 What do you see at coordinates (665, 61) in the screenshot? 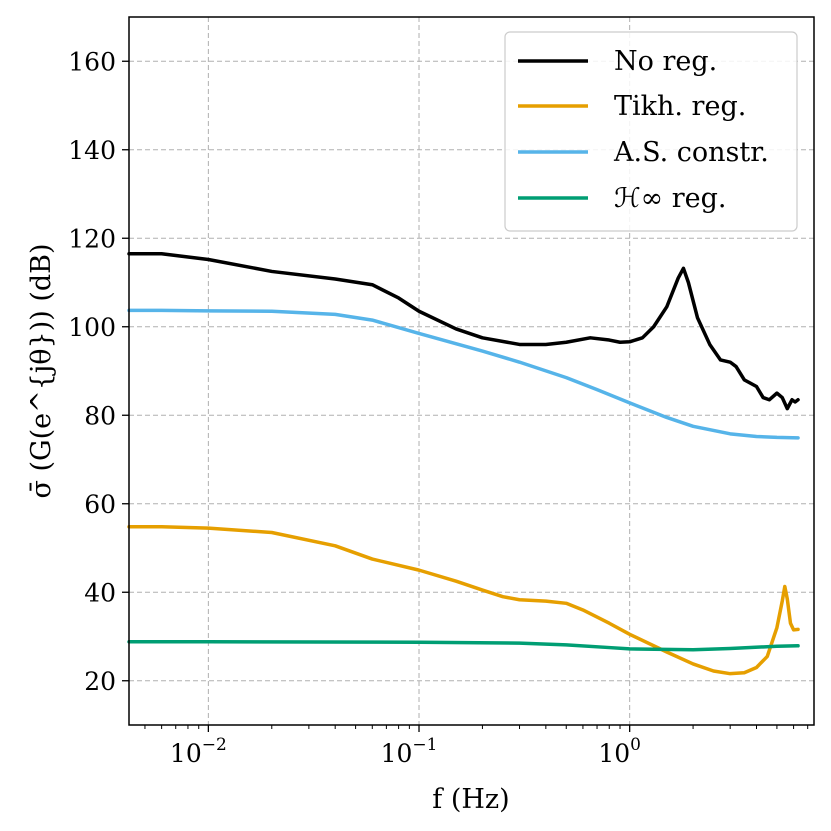
I see `legend-label-no-reg: No reg.` at bounding box center [665, 61].